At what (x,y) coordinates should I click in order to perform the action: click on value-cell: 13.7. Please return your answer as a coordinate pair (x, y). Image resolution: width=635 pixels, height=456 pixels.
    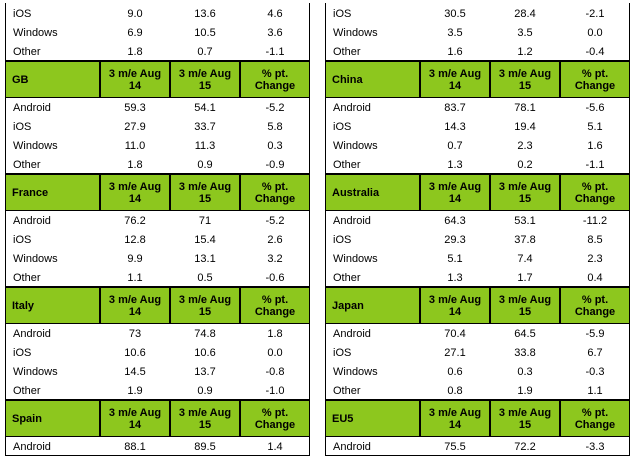
    Looking at the image, I should click on (205, 371).